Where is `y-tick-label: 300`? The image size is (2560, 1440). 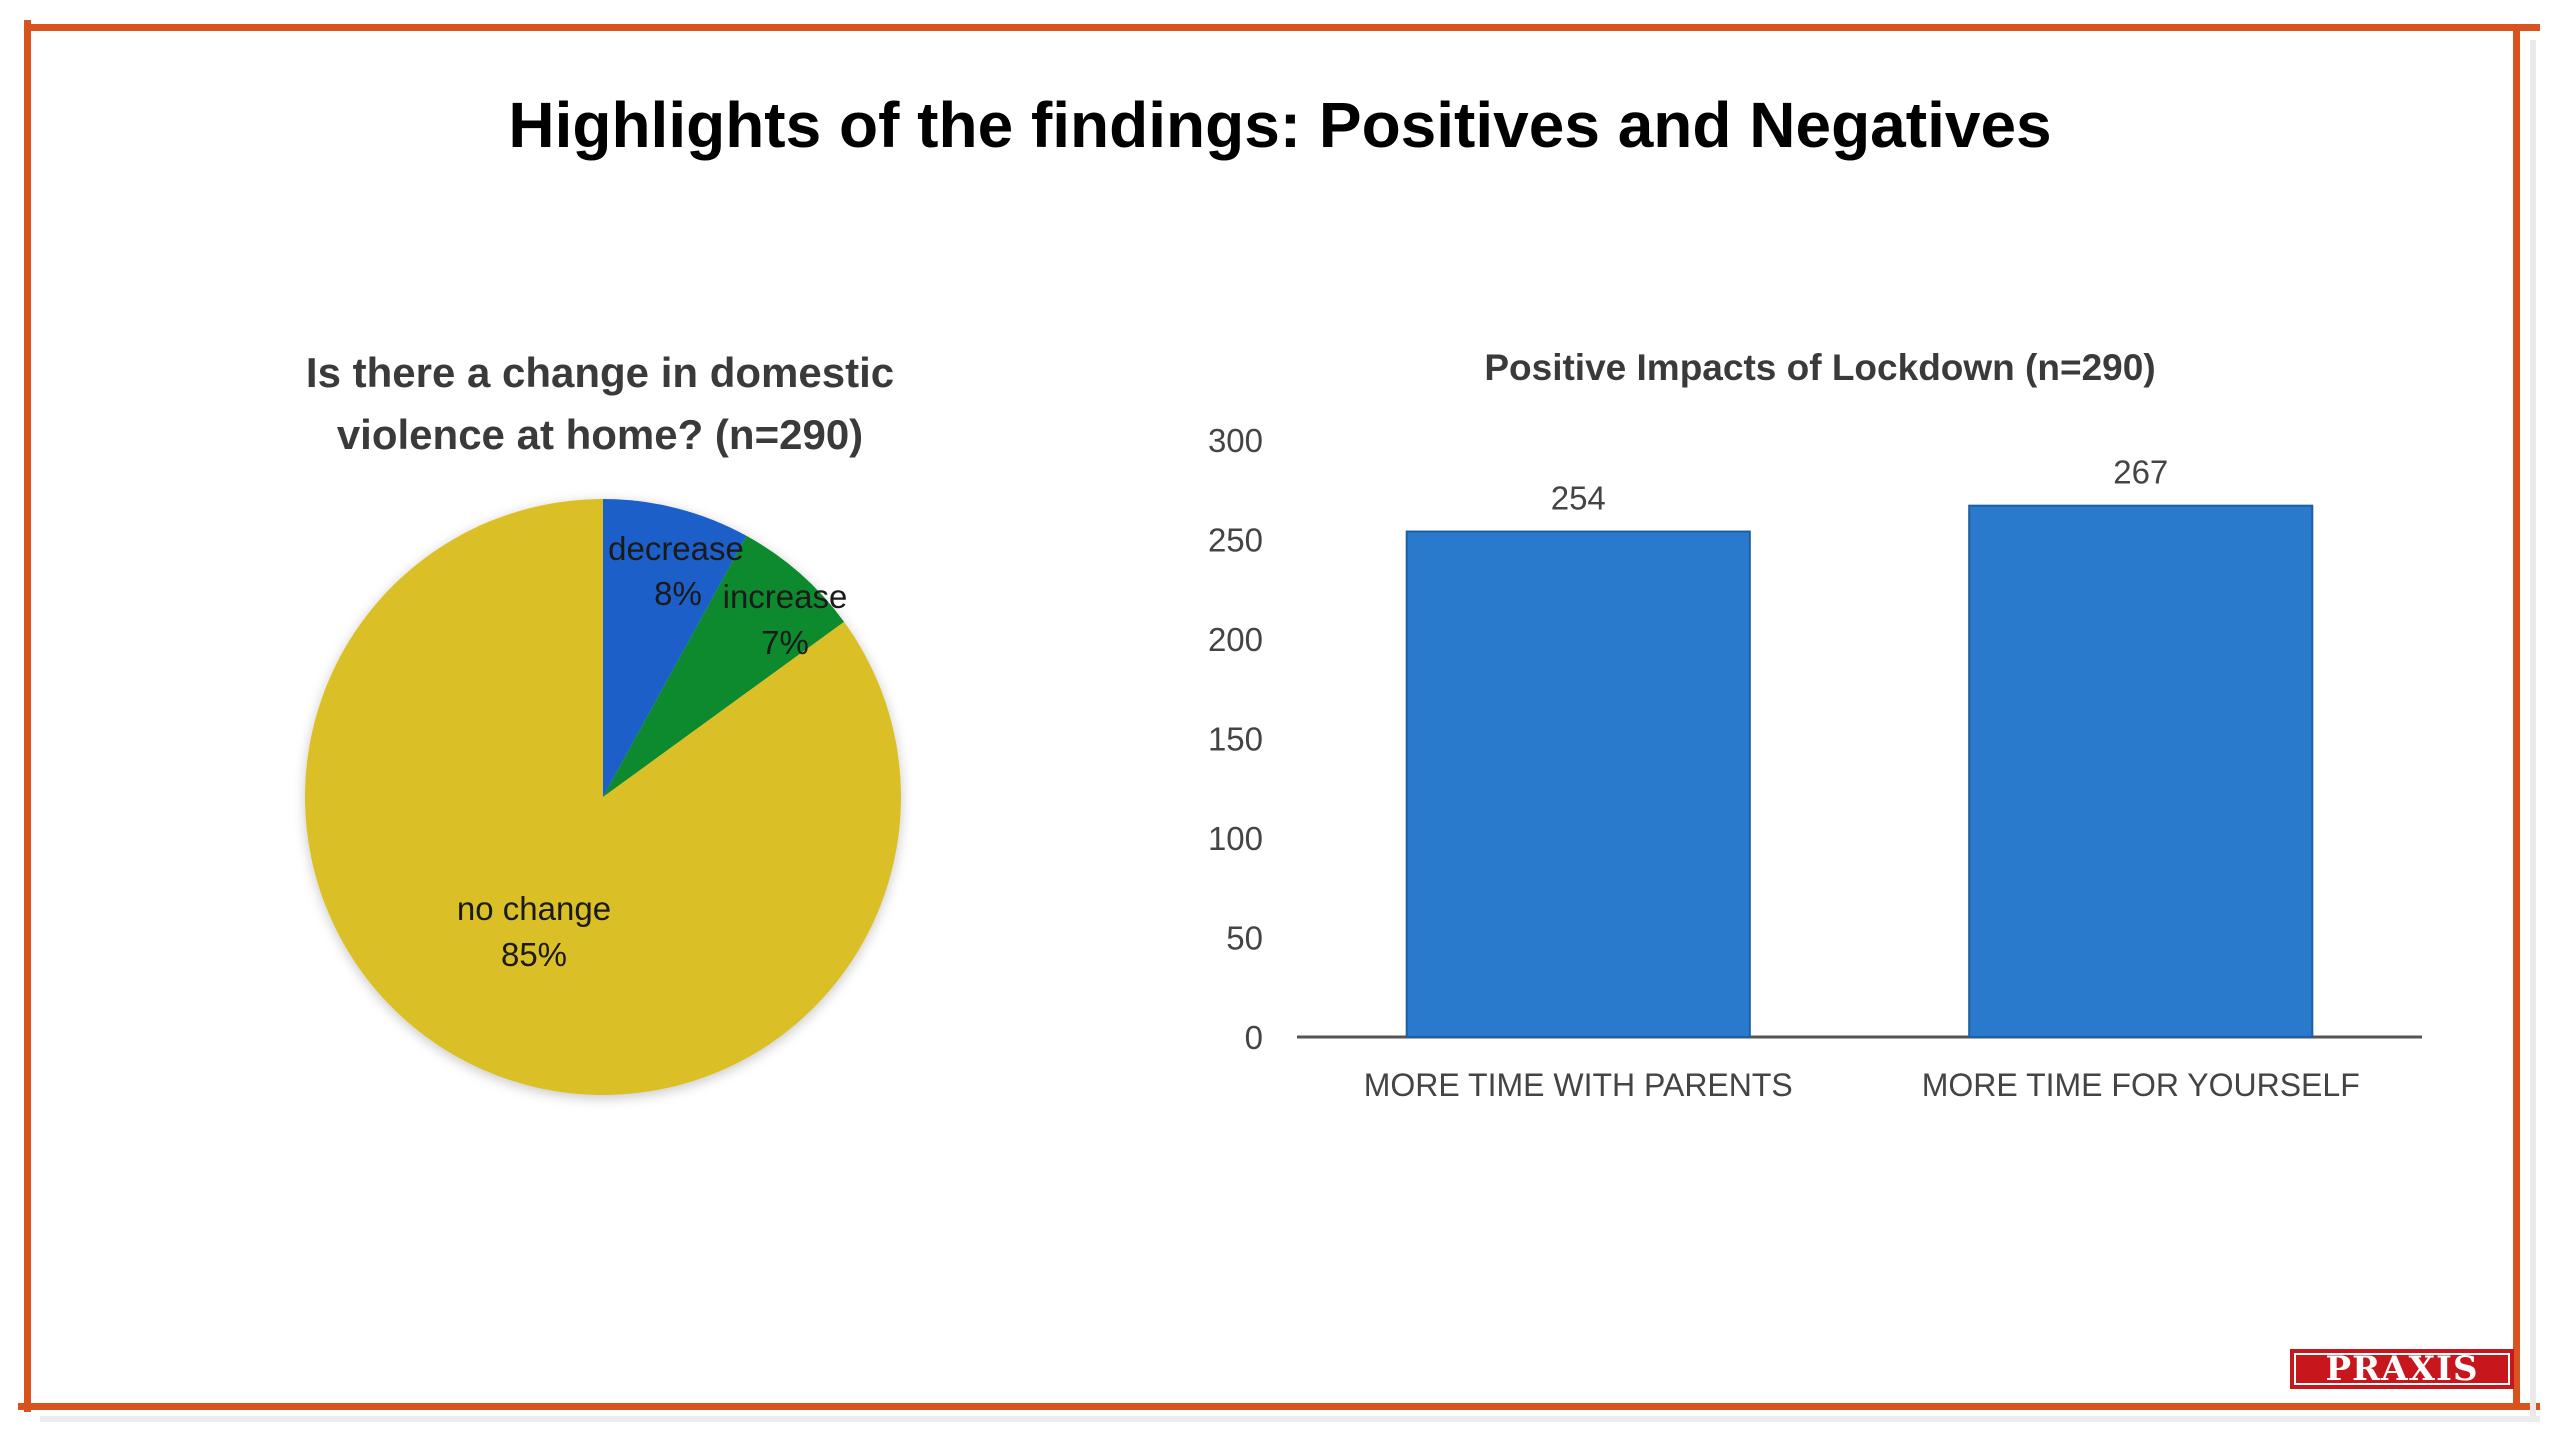
y-tick-label: 300 is located at coordinates (1235, 440).